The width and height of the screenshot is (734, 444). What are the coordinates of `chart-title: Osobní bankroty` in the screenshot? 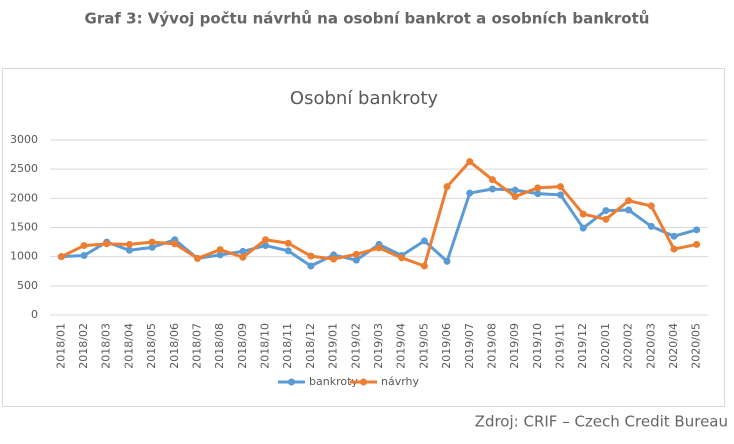 It's located at (364, 98).